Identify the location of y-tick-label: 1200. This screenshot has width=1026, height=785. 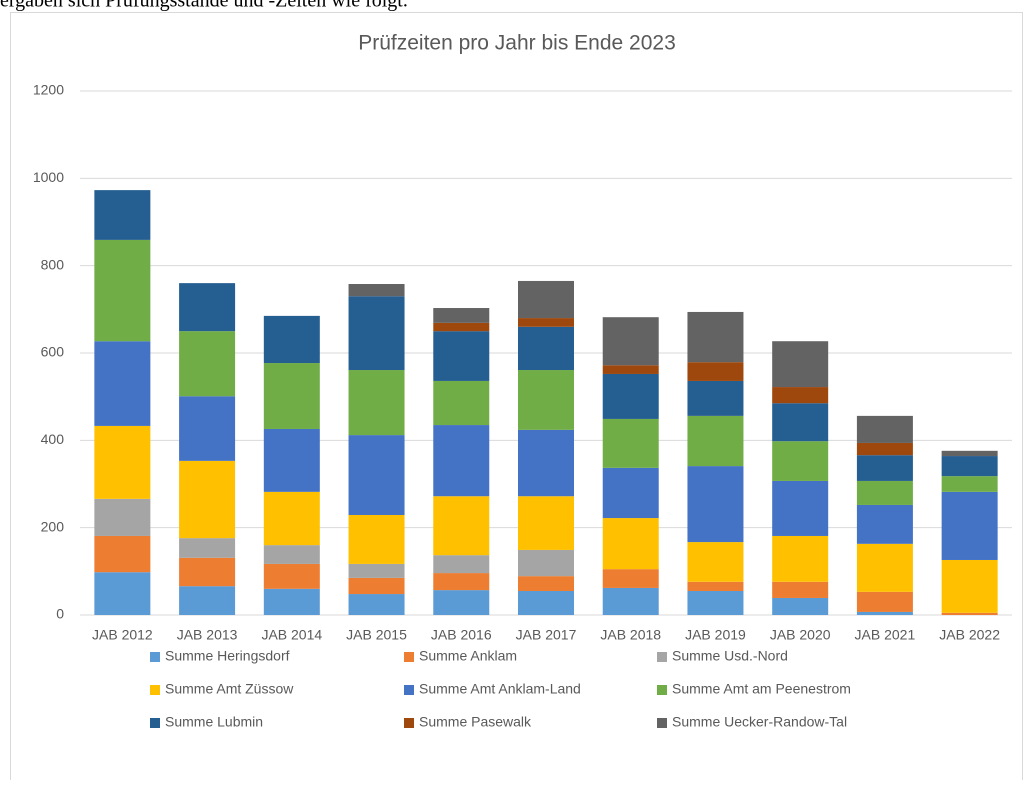
(48, 90).